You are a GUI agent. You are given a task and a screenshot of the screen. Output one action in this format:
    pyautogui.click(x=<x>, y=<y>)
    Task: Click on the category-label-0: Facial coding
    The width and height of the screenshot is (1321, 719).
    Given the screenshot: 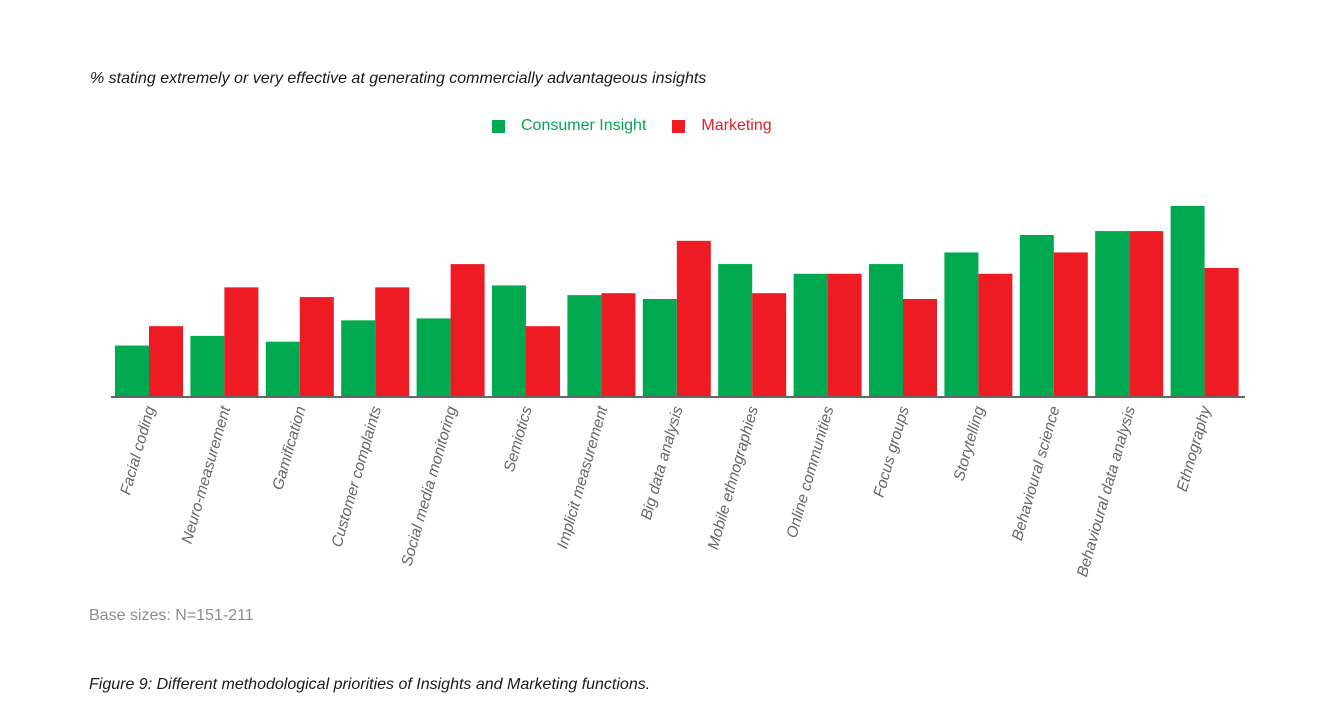 What is the action you would take?
    pyautogui.click(x=138, y=450)
    